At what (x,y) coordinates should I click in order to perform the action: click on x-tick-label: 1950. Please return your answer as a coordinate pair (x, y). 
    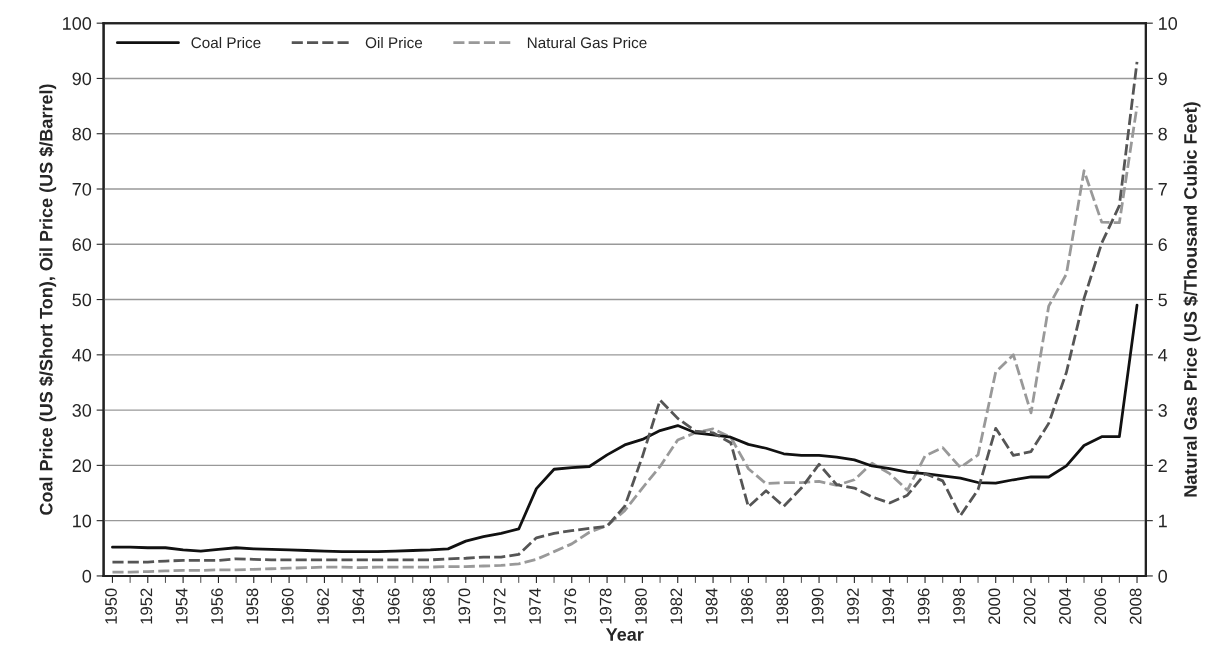
    Looking at the image, I should click on (111, 606).